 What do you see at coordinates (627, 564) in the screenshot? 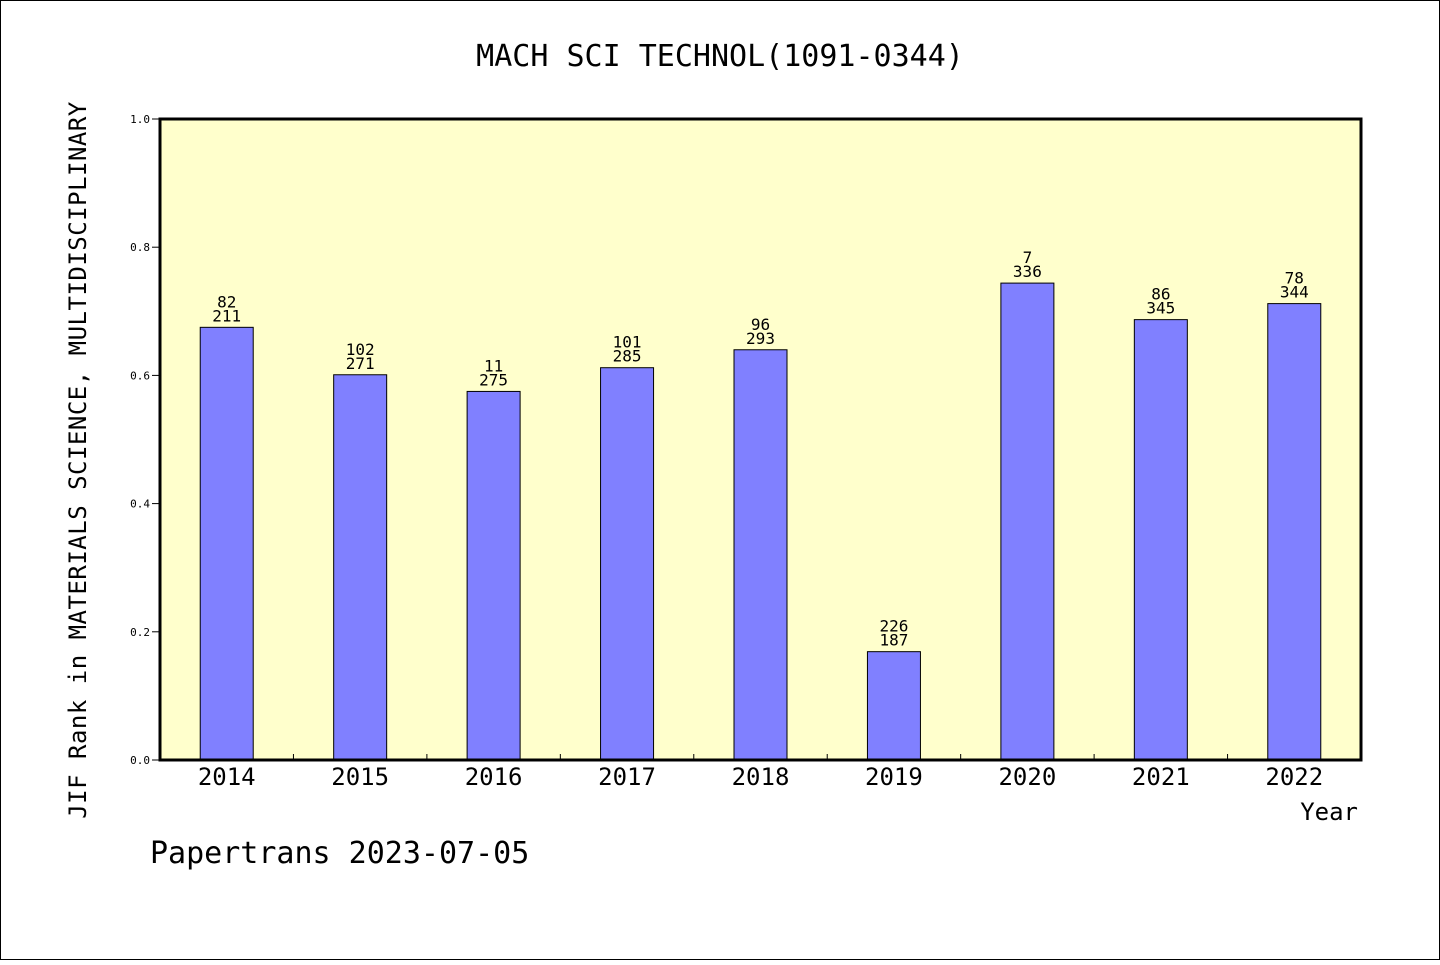
I see `bar-2017` at bounding box center [627, 564].